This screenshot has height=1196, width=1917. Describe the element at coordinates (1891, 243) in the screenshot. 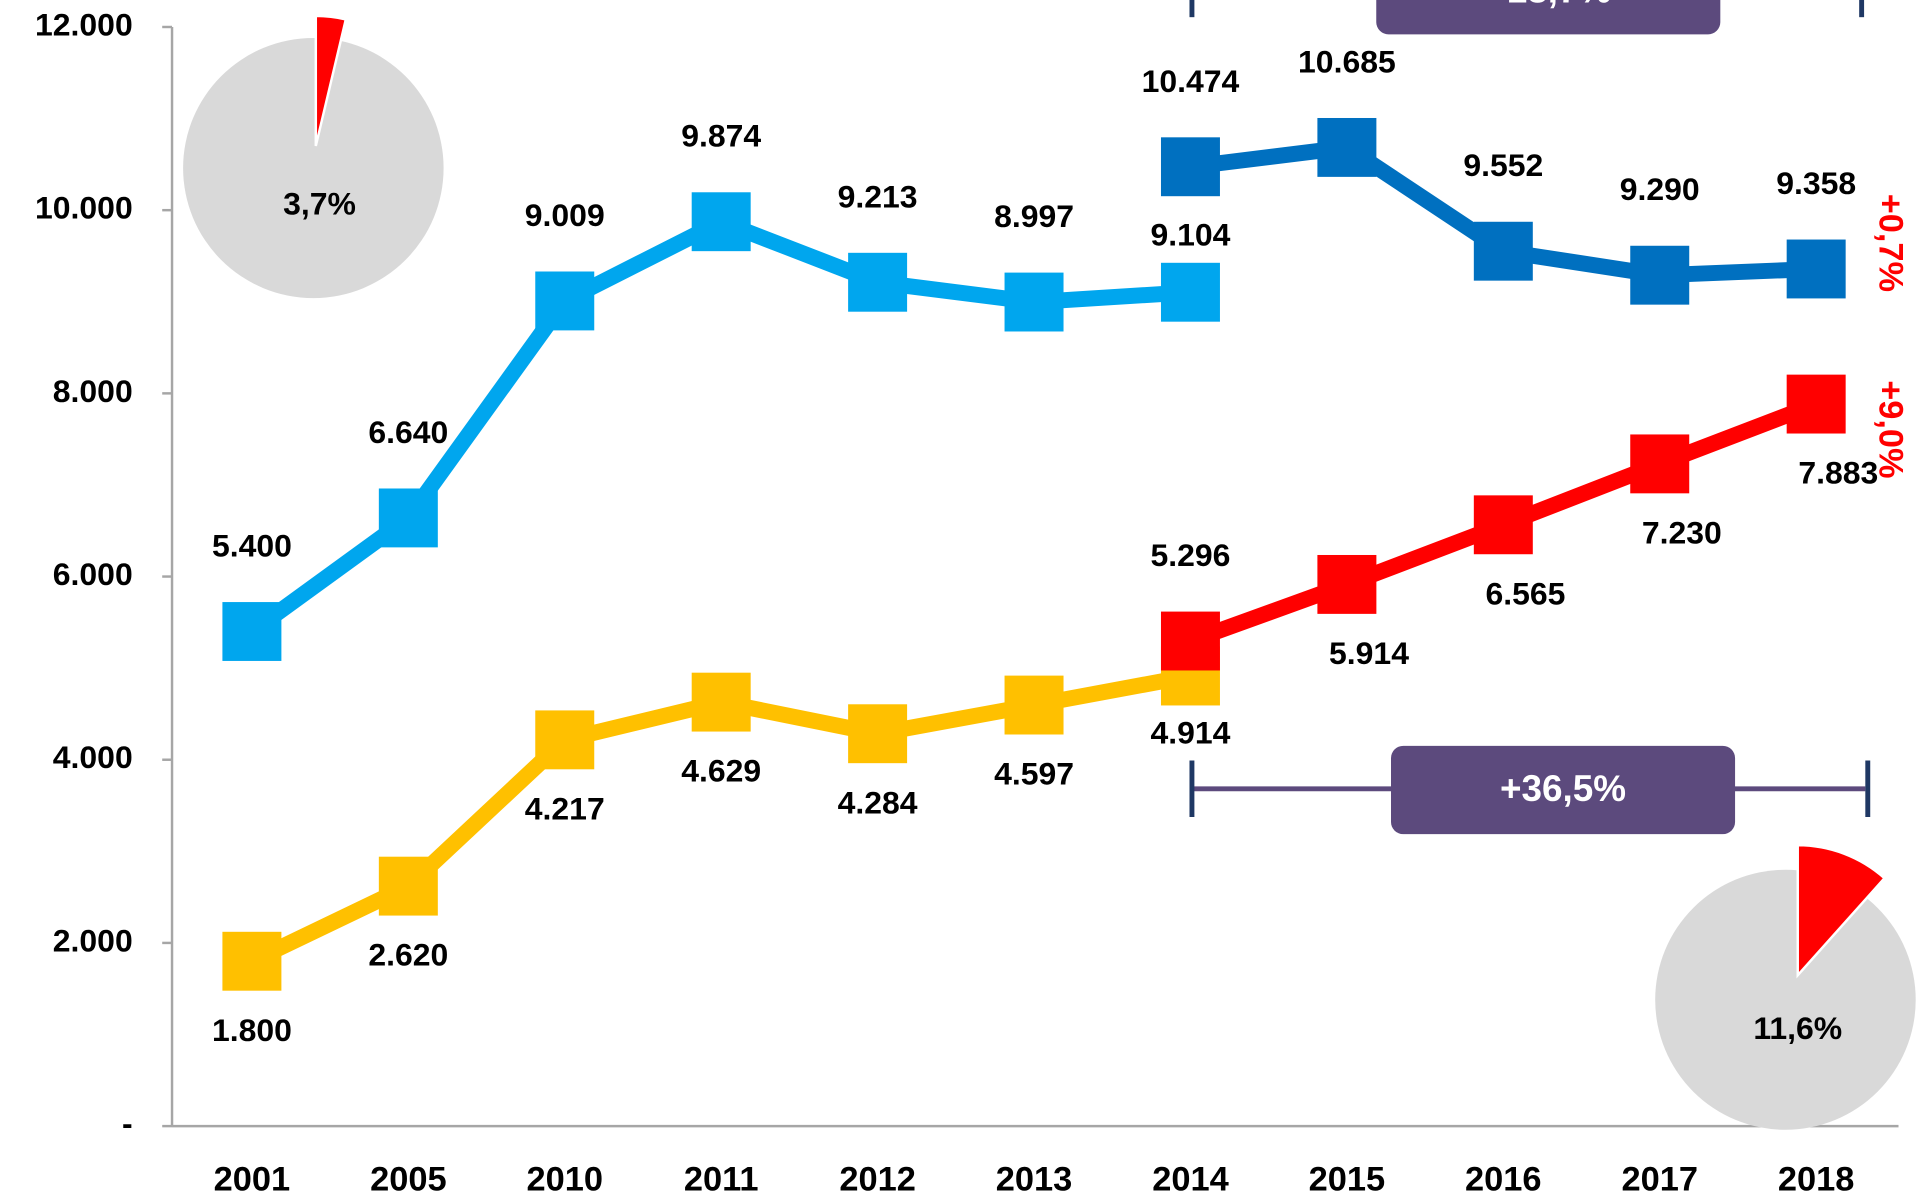

I see `annotation: +0,7%` at that location.